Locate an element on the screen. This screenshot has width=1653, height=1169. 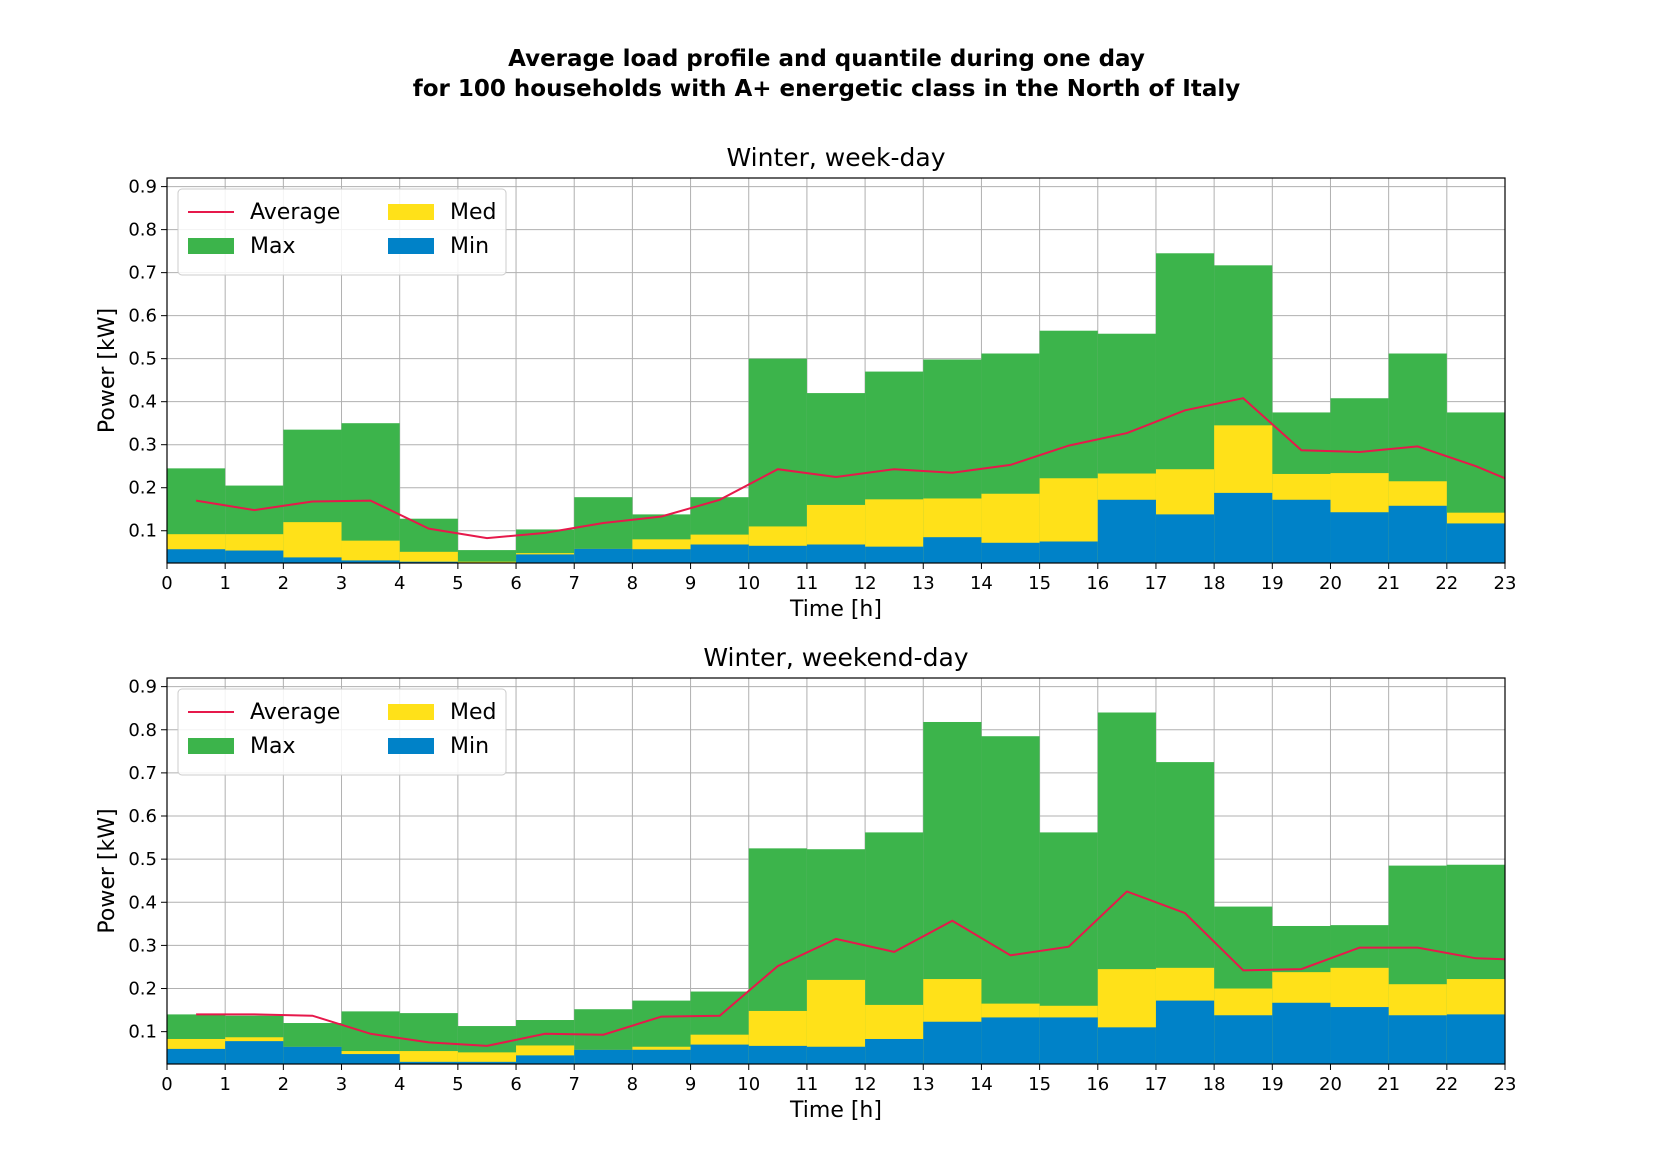
legend-med-swatch is located at coordinates (411, 712).